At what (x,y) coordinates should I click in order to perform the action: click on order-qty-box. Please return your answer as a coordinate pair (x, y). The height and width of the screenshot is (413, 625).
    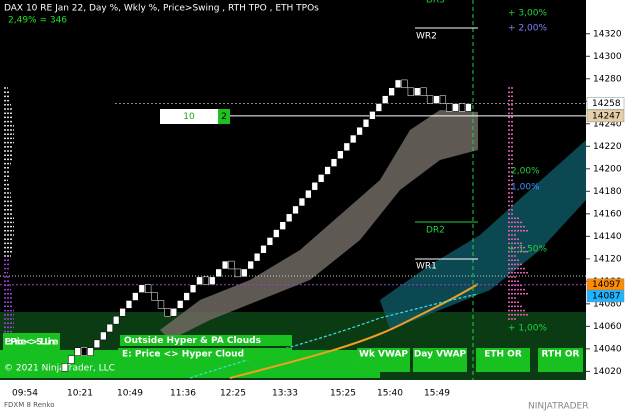
    Looking at the image, I should click on (189, 116).